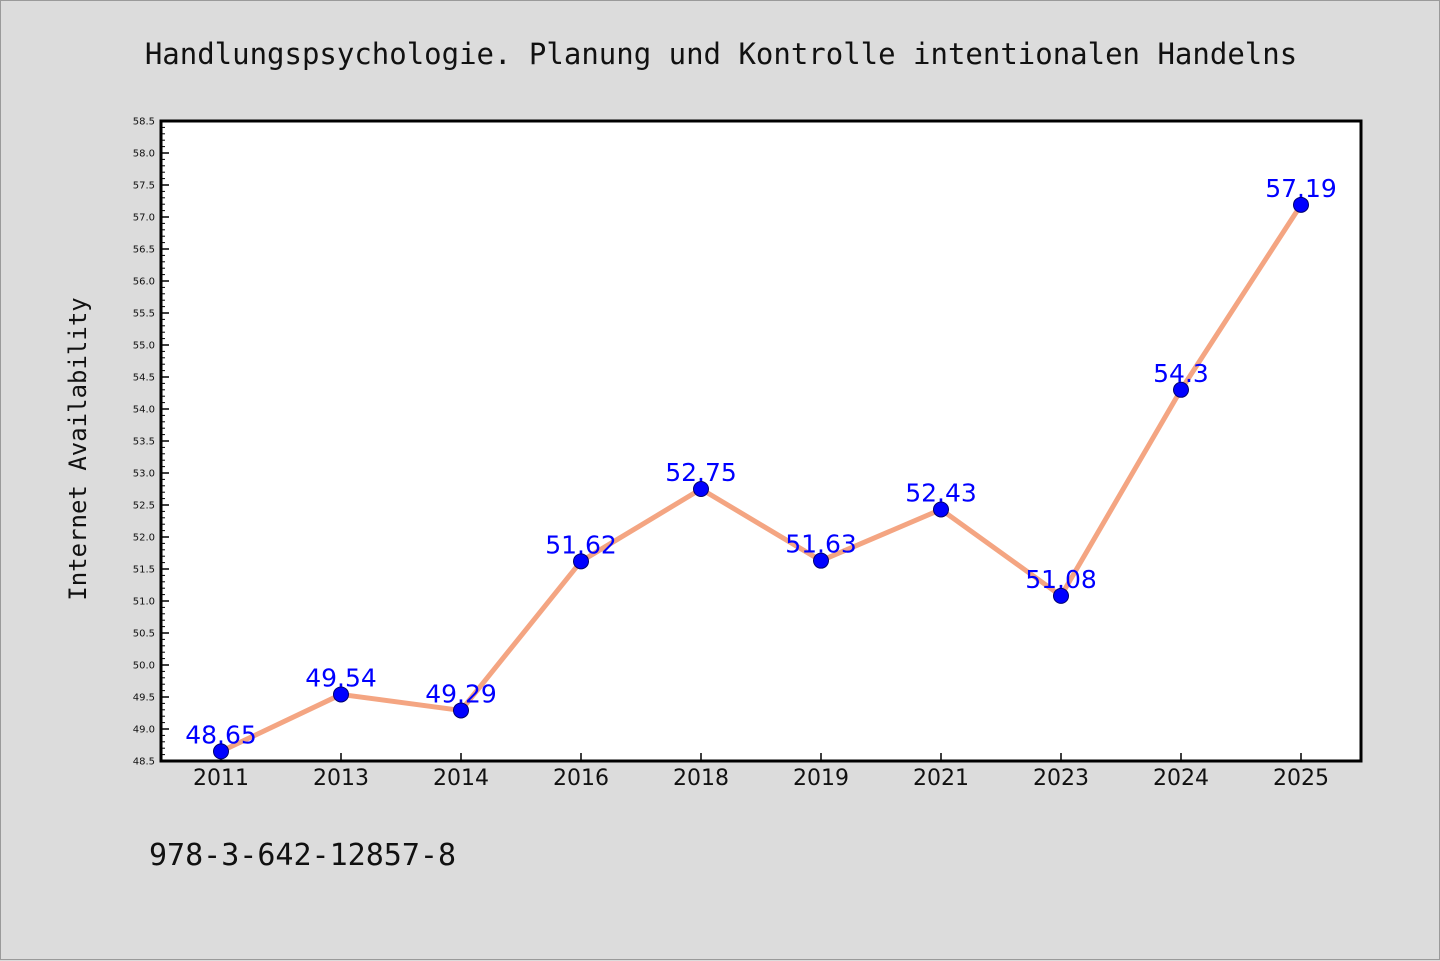 This screenshot has height=961, width=1440. Describe the element at coordinates (302, 855) in the screenshot. I see `footer-isbn: 978-3-642-12857-8` at that location.